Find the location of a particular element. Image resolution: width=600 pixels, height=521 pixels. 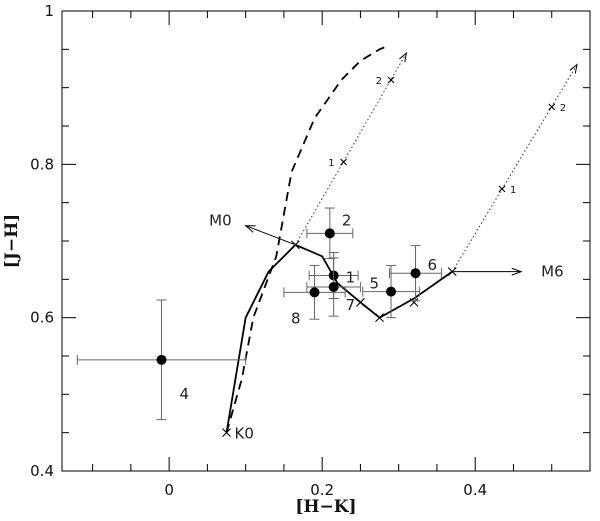

x-axis-title: [H−K] is located at coordinates (325, 507).